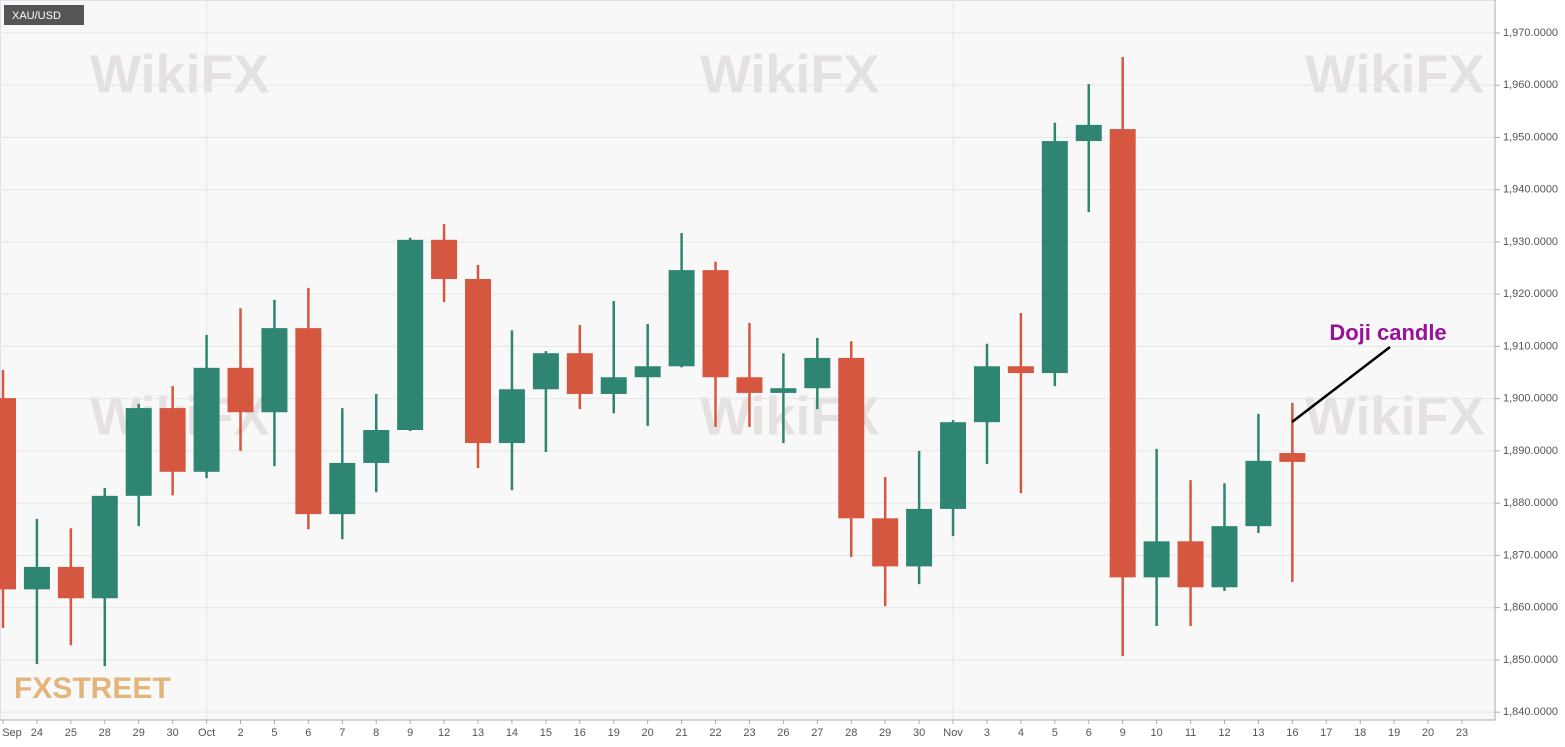 The image size is (1565, 747). What do you see at coordinates (1326, 733) in the screenshot?
I see `x-tick-label: 17` at bounding box center [1326, 733].